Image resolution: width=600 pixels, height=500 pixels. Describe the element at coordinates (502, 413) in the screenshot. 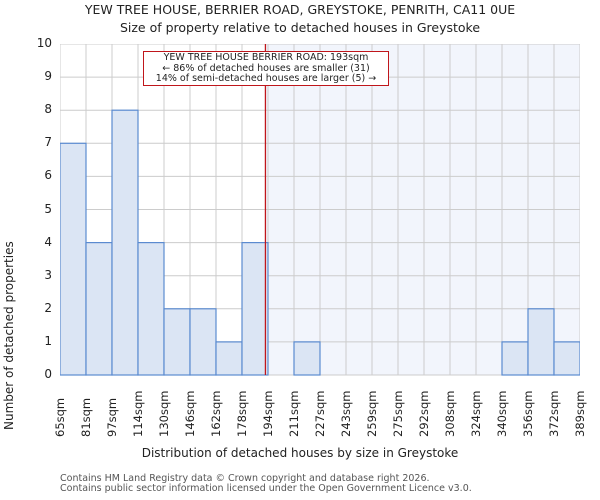

I see `x-tick-label: 340sqm` at that location.